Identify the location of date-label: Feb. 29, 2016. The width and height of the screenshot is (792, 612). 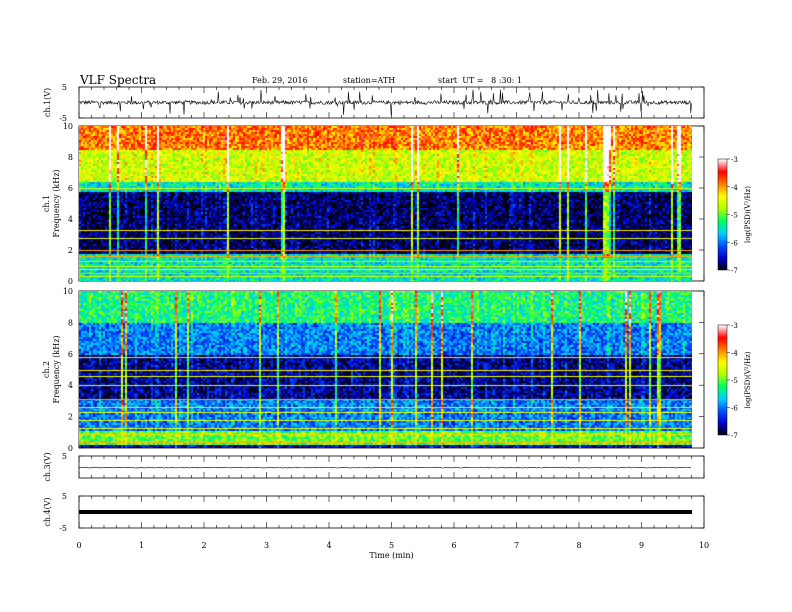
(280, 80).